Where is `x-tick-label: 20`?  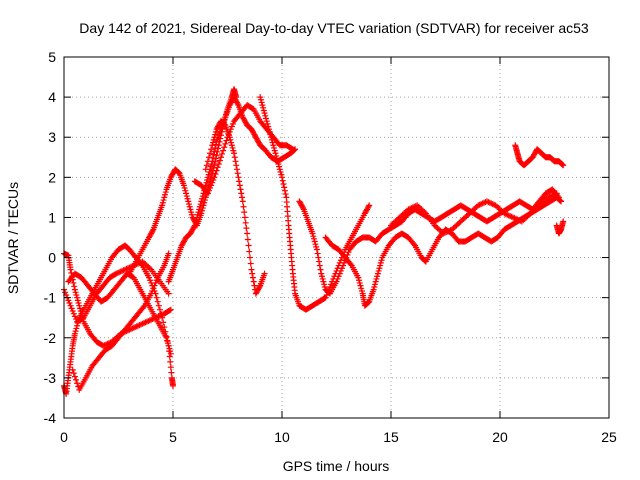 x-tick-label: 20 is located at coordinates (500, 437).